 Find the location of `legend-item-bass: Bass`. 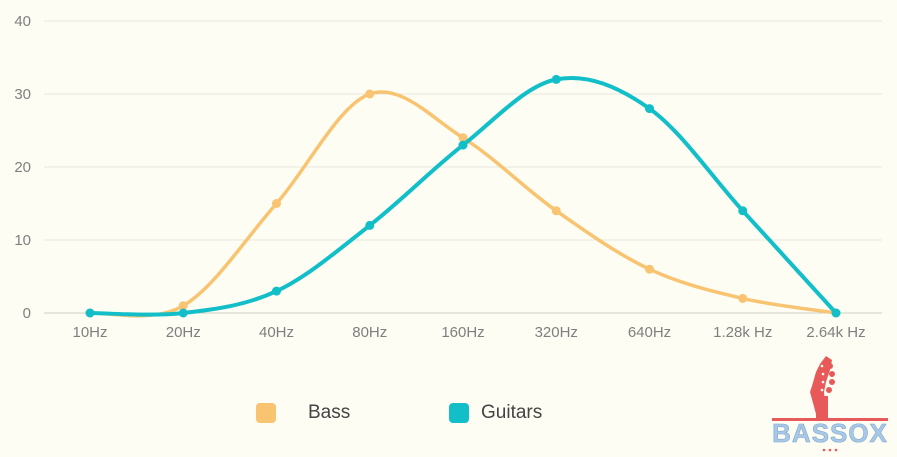

legend-item-bass: Bass is located at coordinates (303, 413).